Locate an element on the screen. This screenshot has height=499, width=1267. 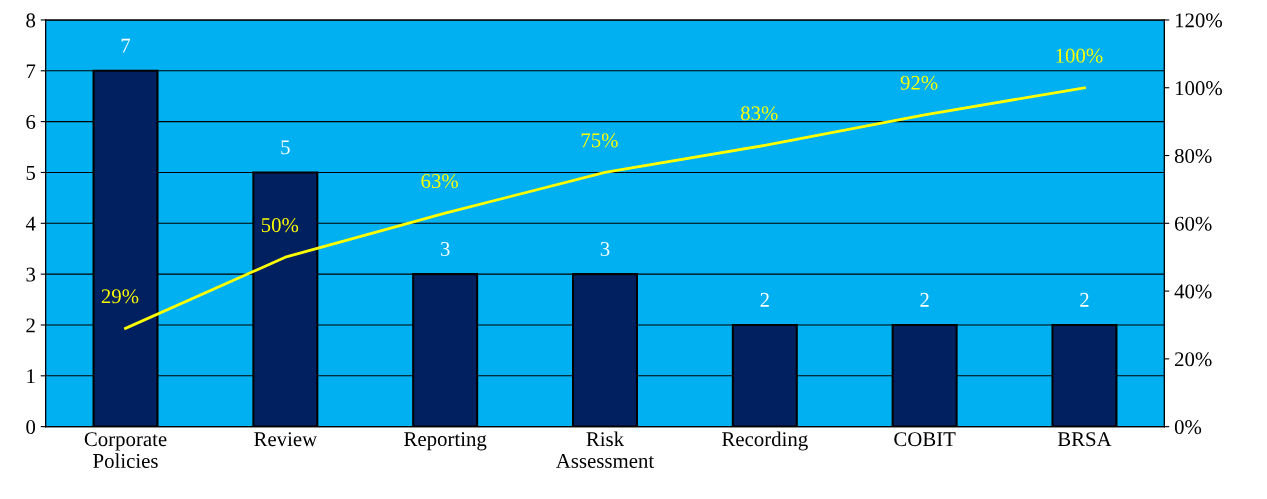
data-label: 7 is located at coordinates (126, 45).